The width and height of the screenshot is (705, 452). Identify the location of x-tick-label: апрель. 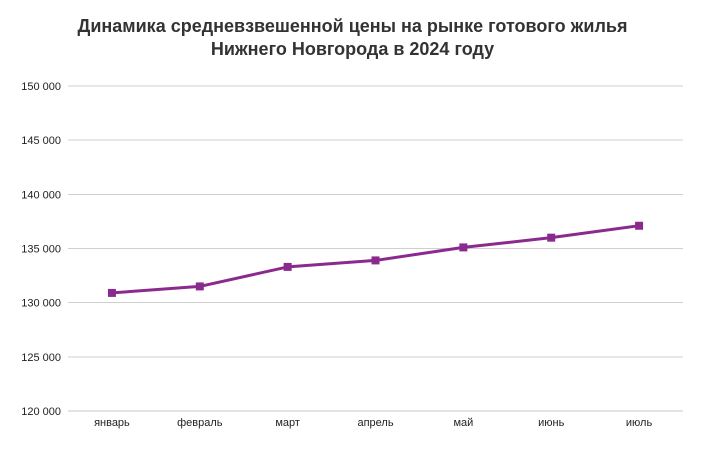
(375, 423).